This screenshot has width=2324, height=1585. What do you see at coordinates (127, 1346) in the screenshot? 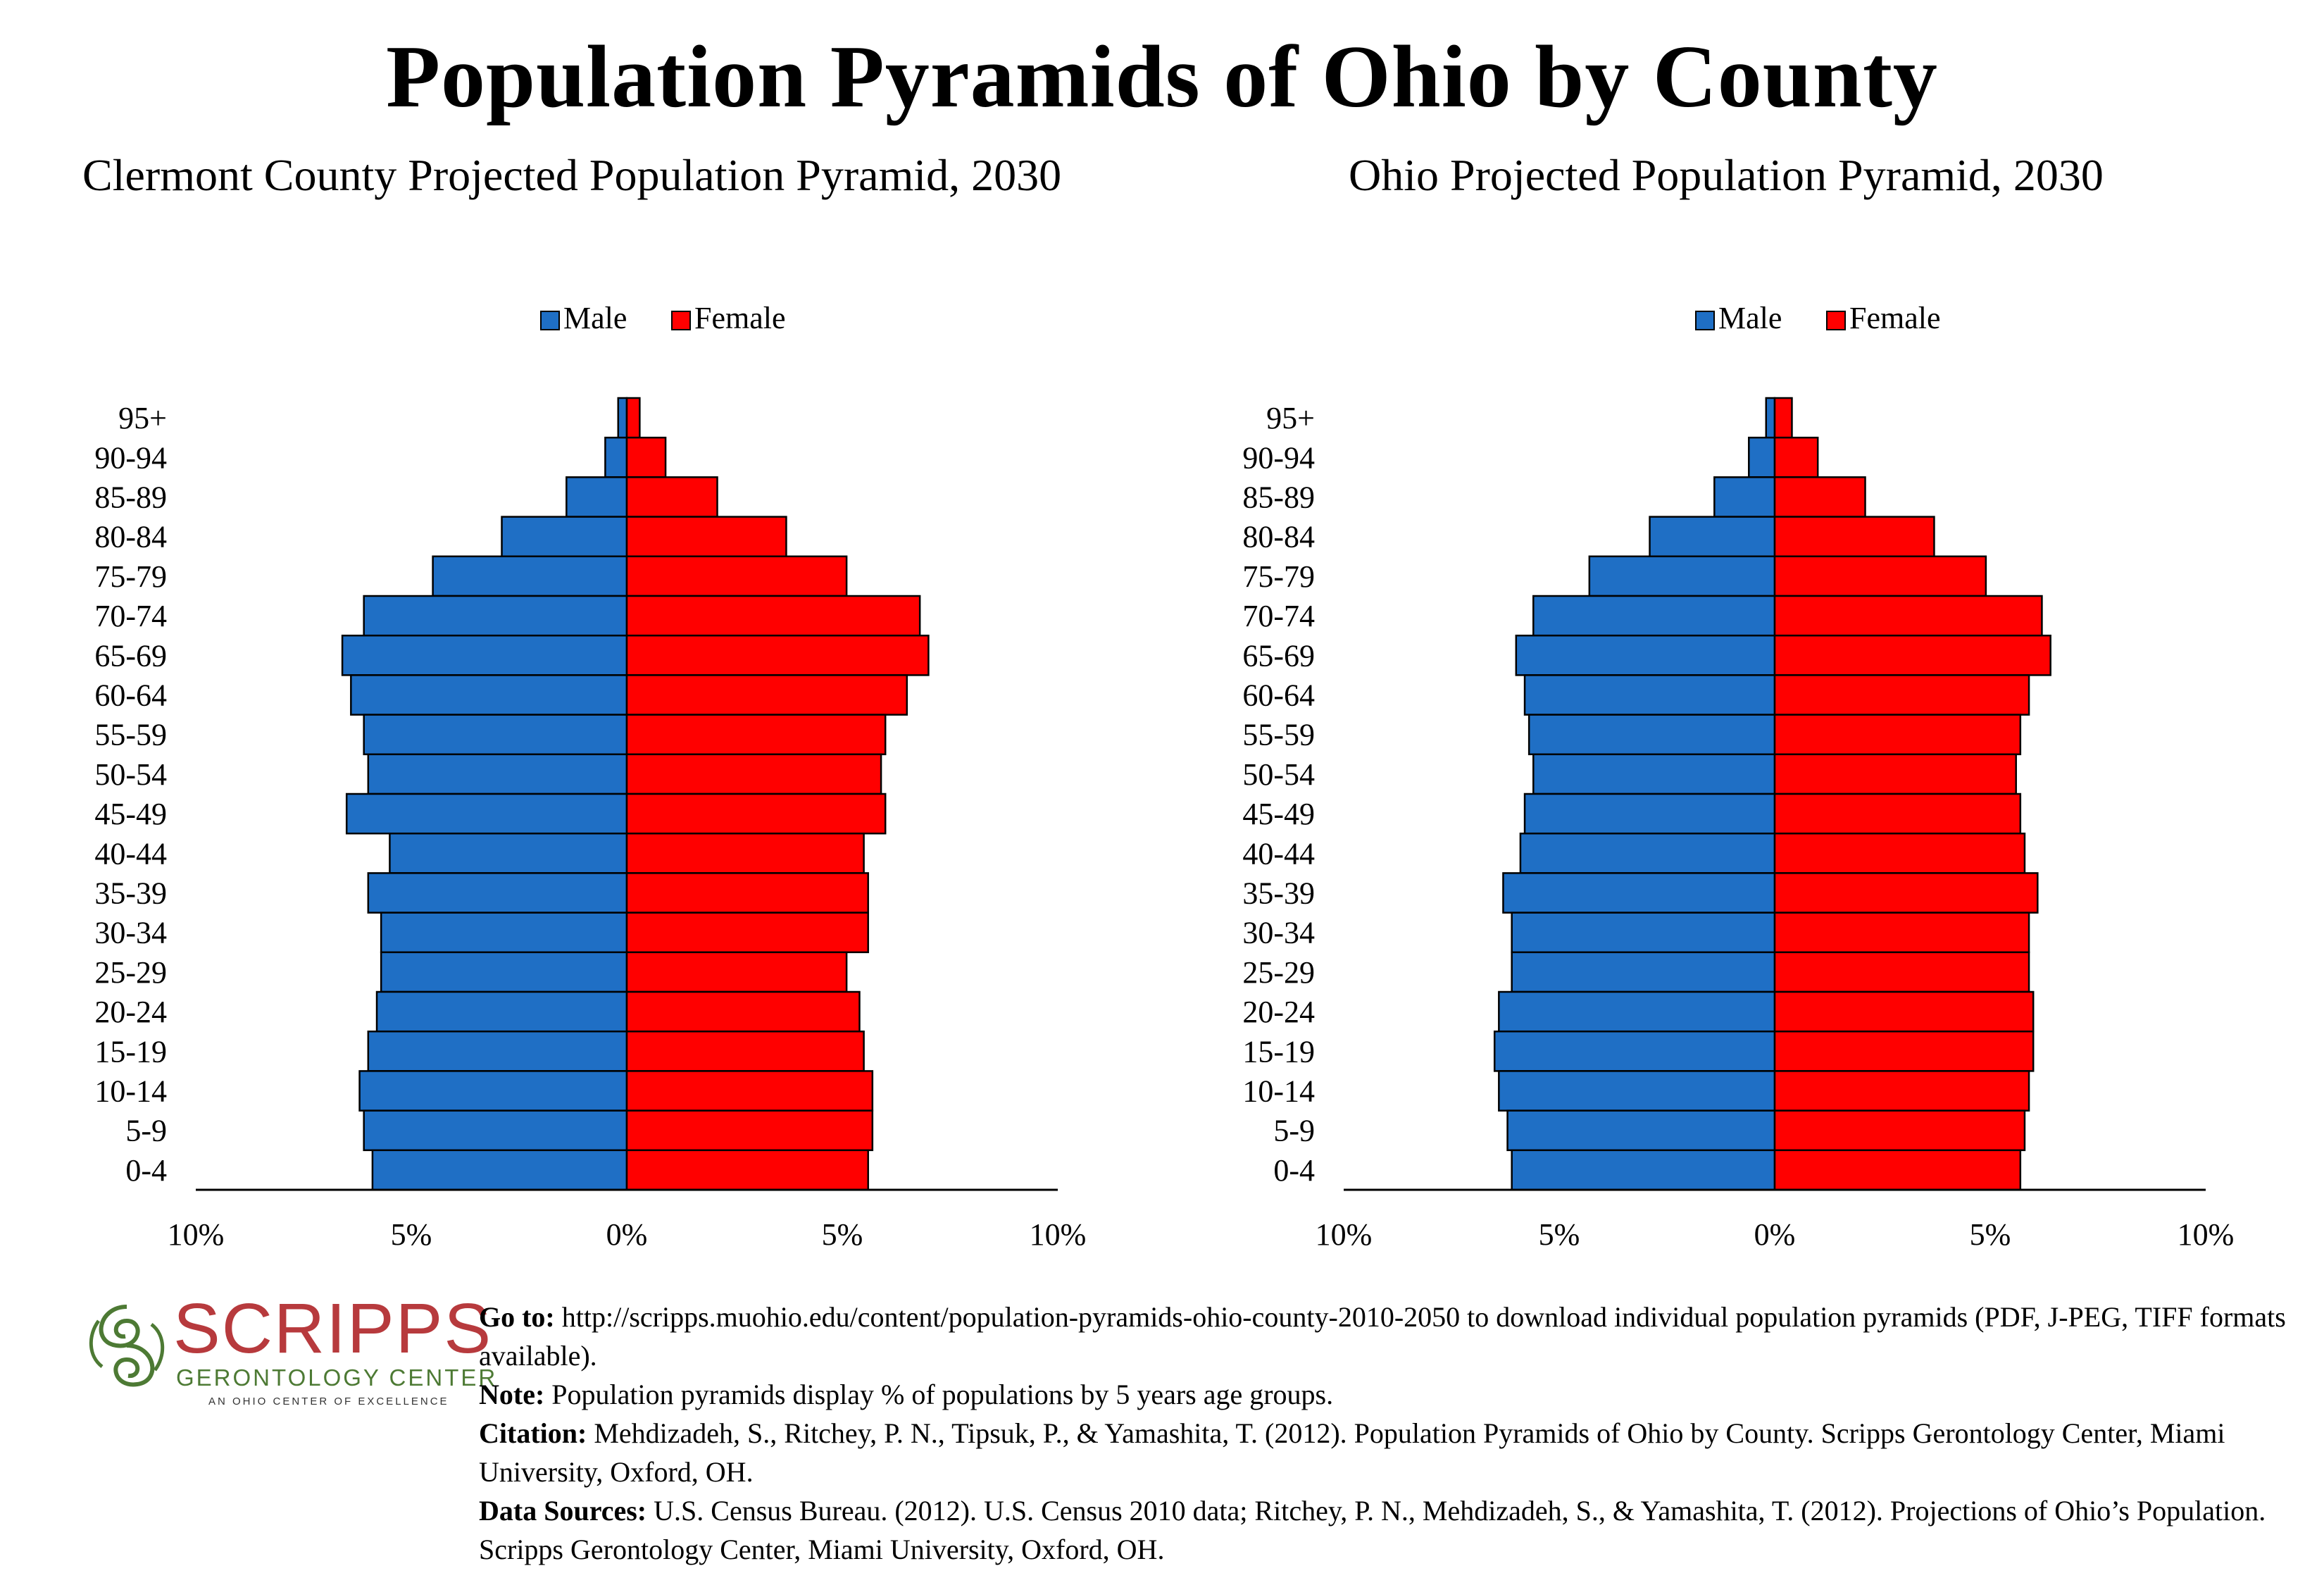
I see `swirl-icon` at bounding box center [127, 1346].